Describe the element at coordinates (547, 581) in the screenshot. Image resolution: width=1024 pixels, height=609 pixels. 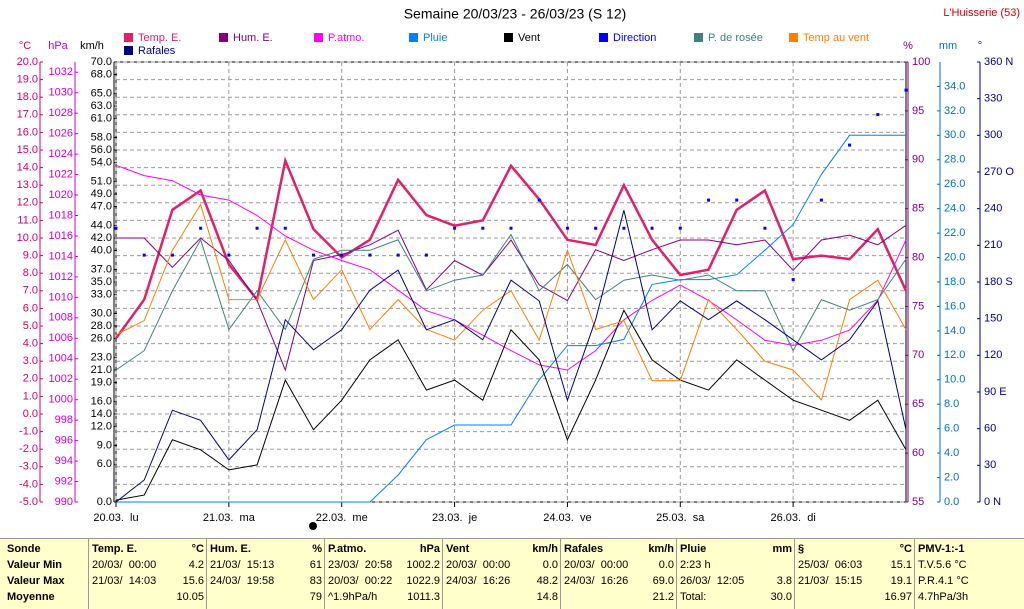
I see `table-cell: 48.2` at that location.